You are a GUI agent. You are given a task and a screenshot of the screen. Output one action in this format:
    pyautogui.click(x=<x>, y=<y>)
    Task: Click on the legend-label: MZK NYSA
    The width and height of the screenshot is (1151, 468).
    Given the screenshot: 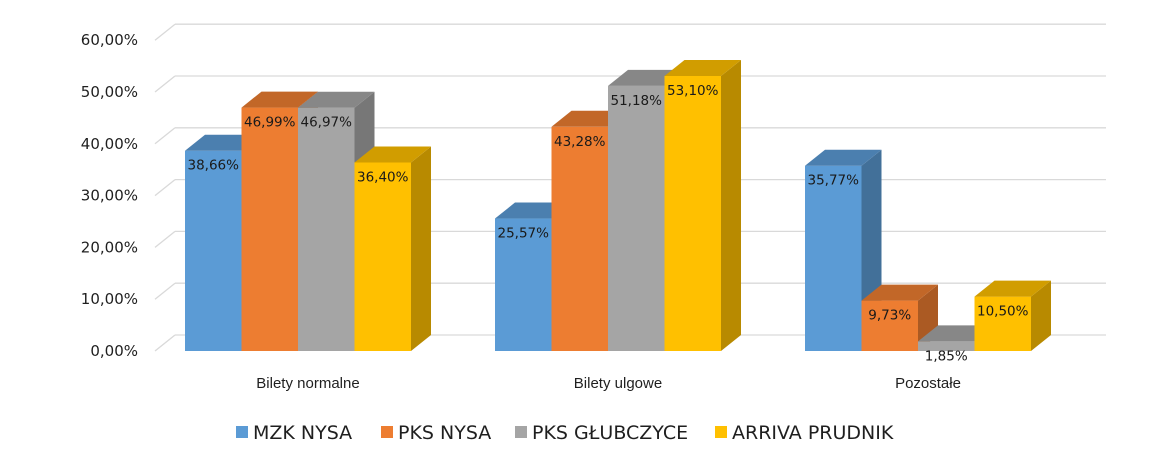 What is the action you would take?
    pyautogui.click(x=302, y=433)
    